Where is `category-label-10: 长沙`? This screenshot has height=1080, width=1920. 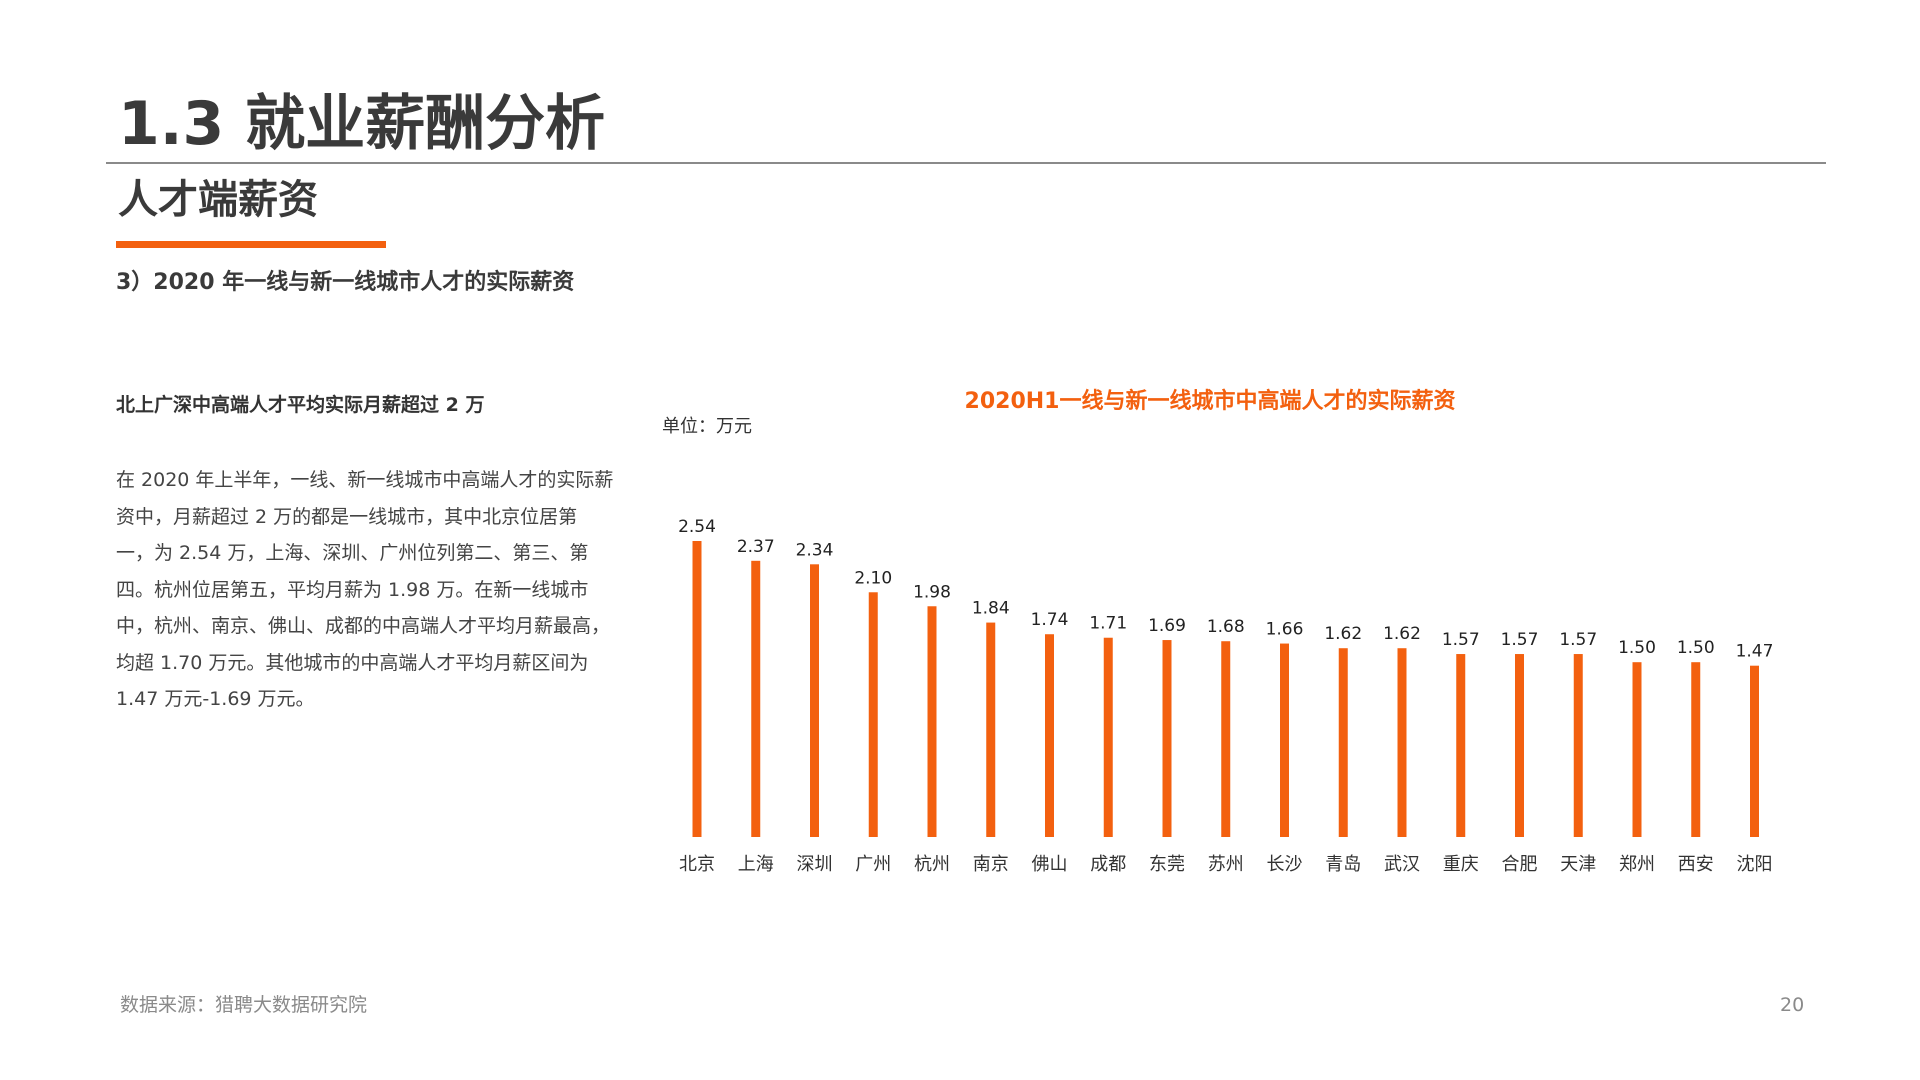 category-label-10: 长沙 is located at coordinates (1285, 864).